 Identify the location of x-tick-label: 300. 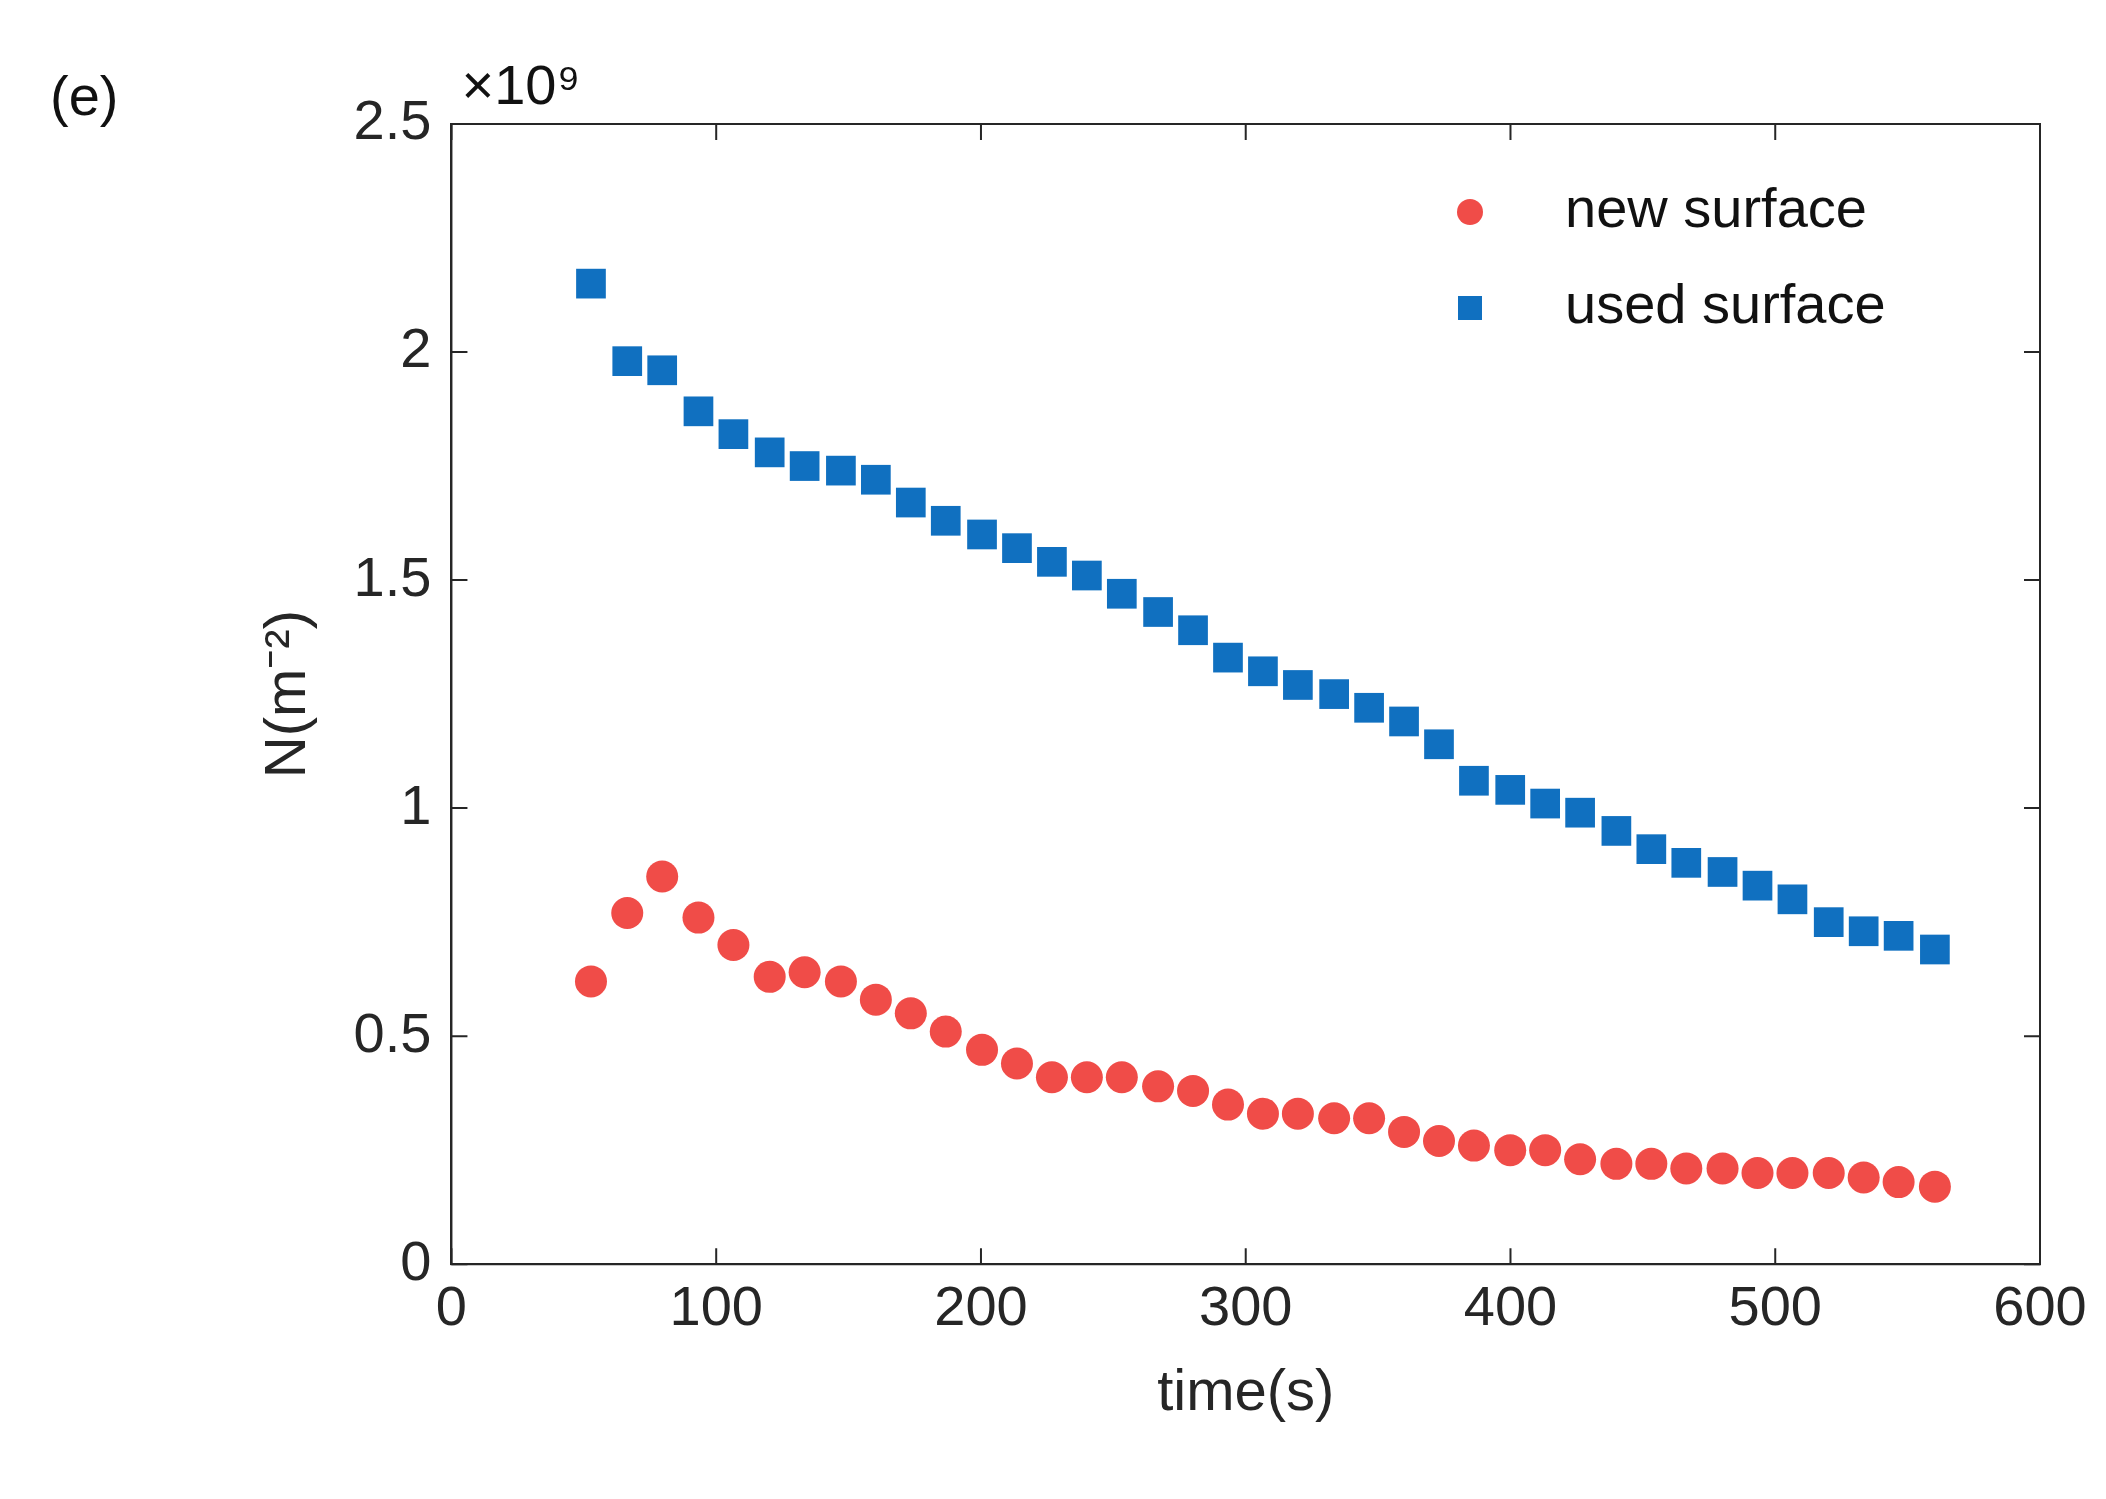
(1246, 1306).